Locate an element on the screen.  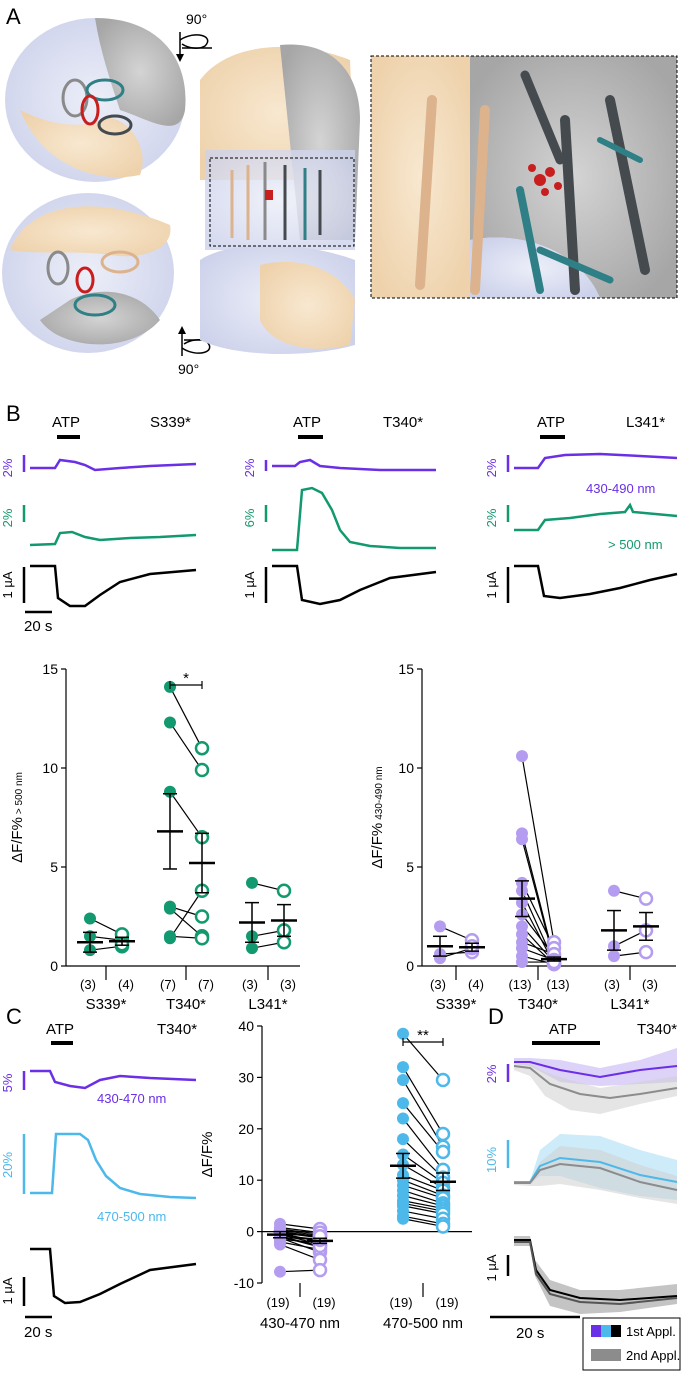
legend: 1st Appl. 2nd Appl. is located at coordinates (631, 1344).